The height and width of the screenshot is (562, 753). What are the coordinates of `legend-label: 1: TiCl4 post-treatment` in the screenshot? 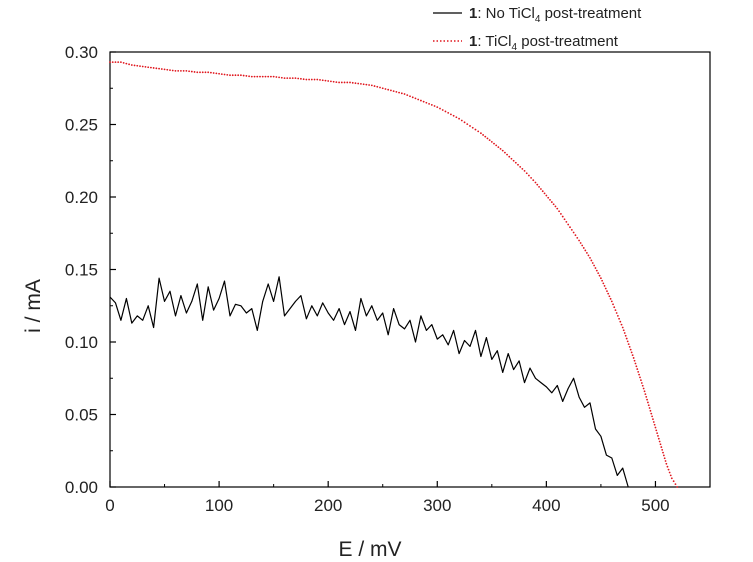 It's located at (544, 43).